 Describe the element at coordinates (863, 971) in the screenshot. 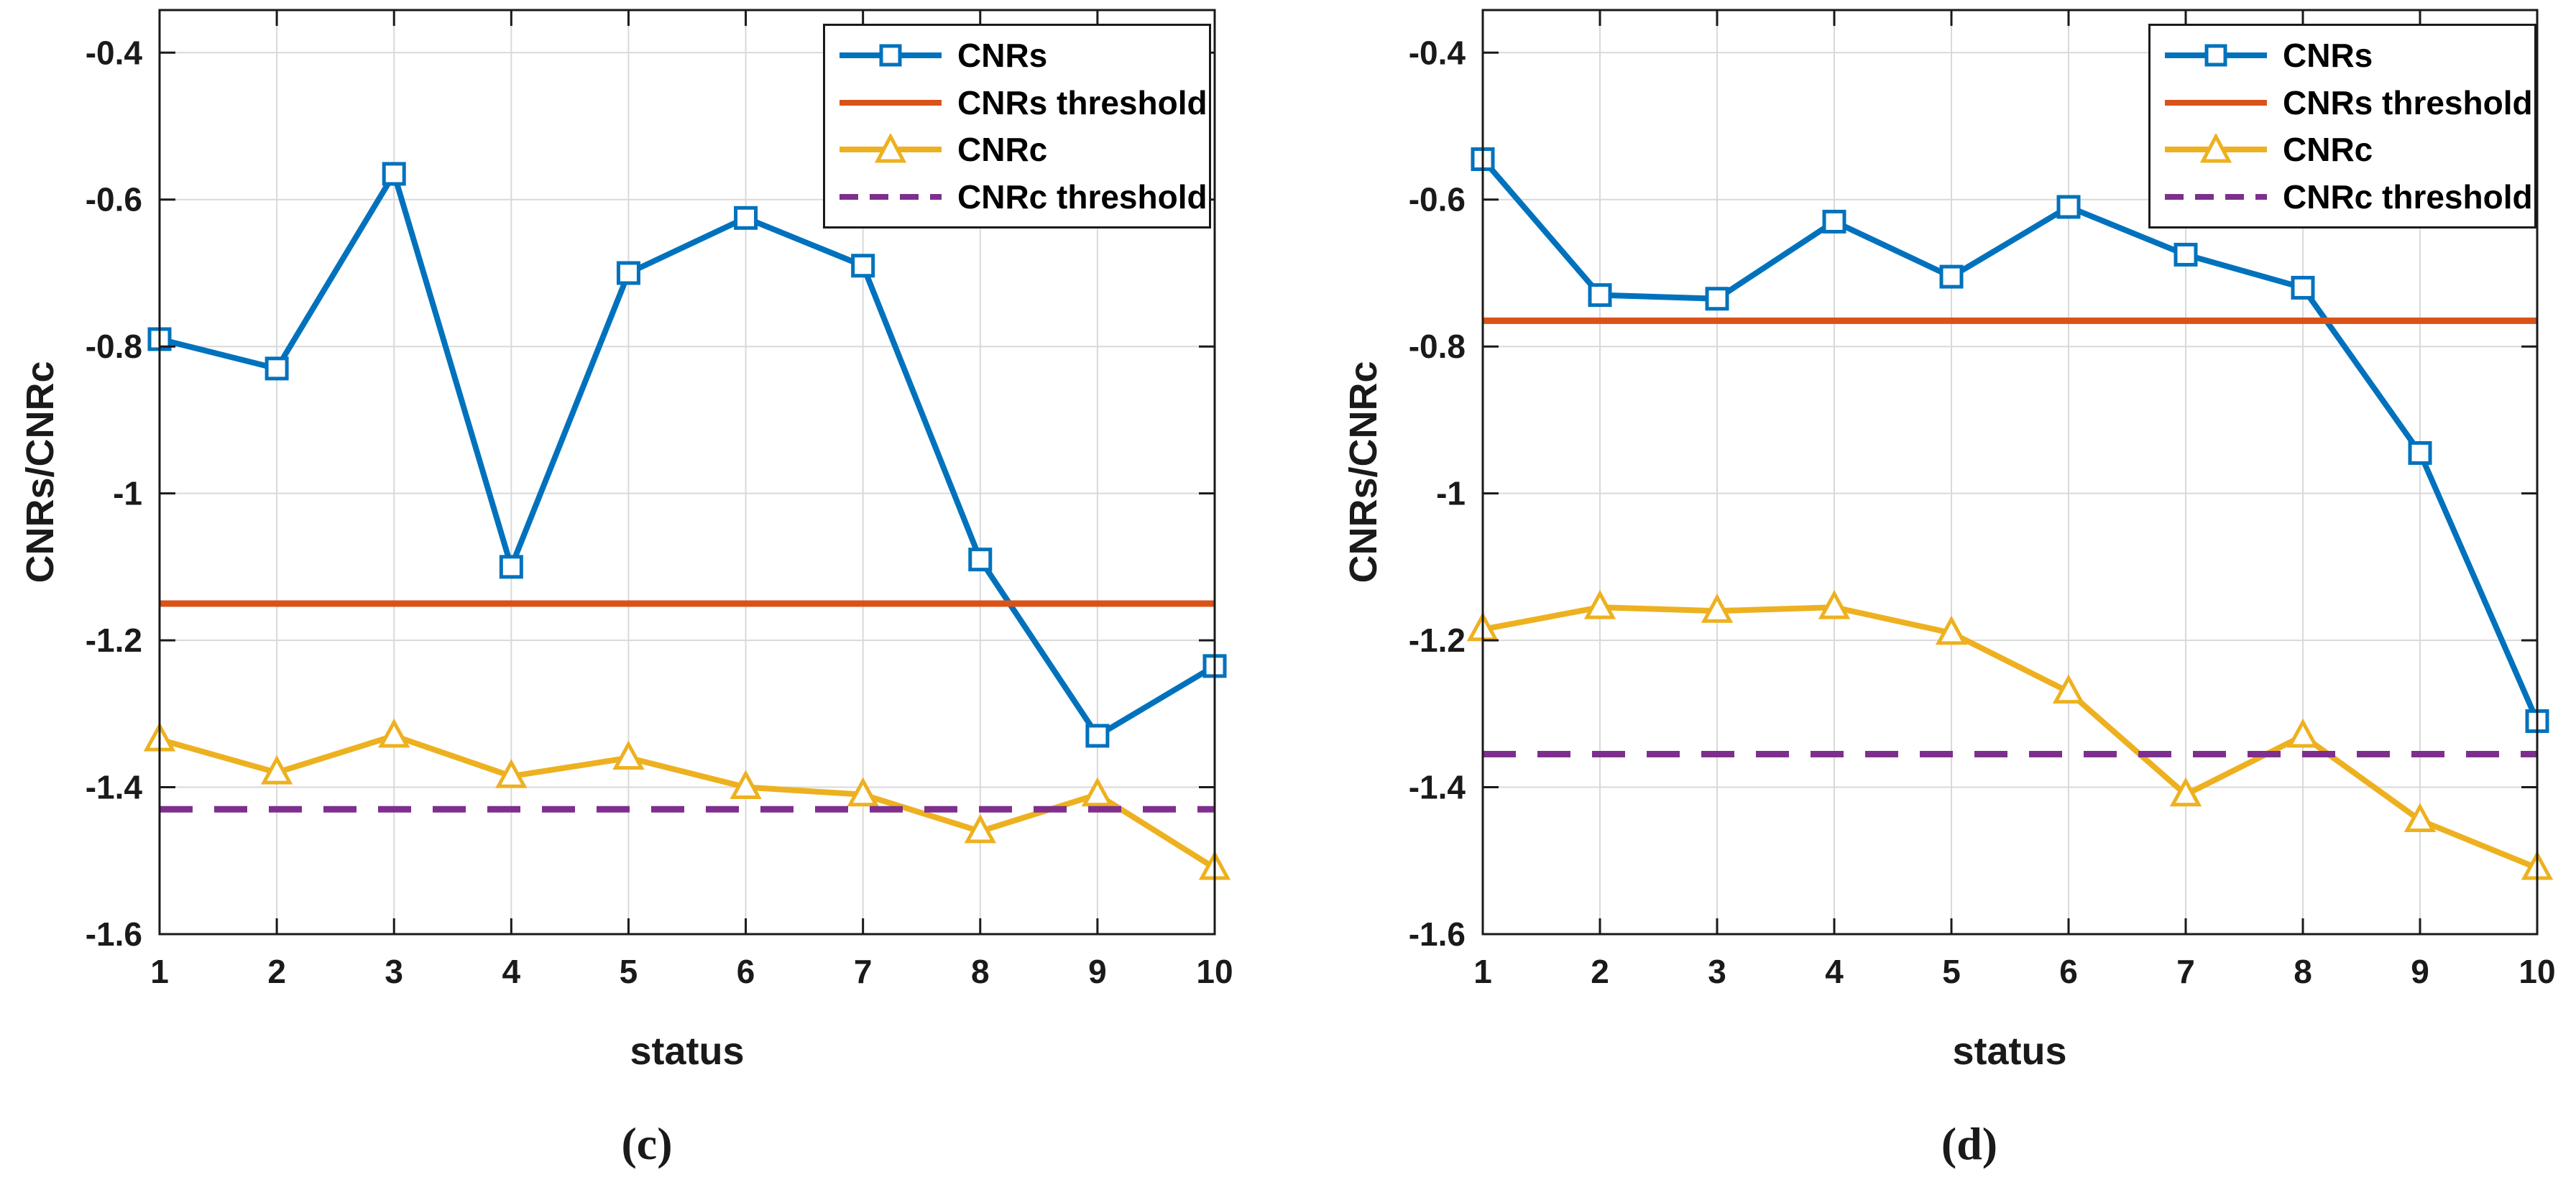

I see `x-tick-label: 7` at that location.